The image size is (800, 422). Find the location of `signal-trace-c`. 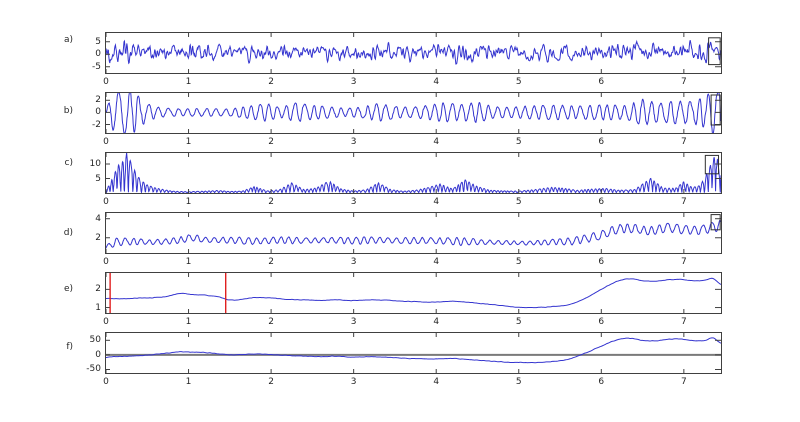

signal-trace-c is located at coordinates (413, 173).